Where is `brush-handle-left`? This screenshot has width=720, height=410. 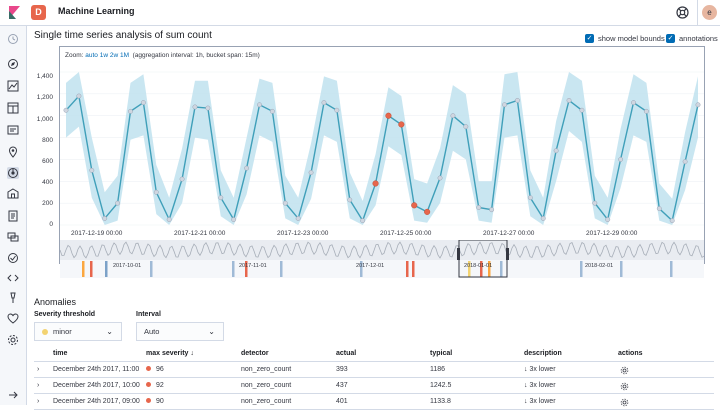
brush-handle-left is located at coordinates (458, 254).